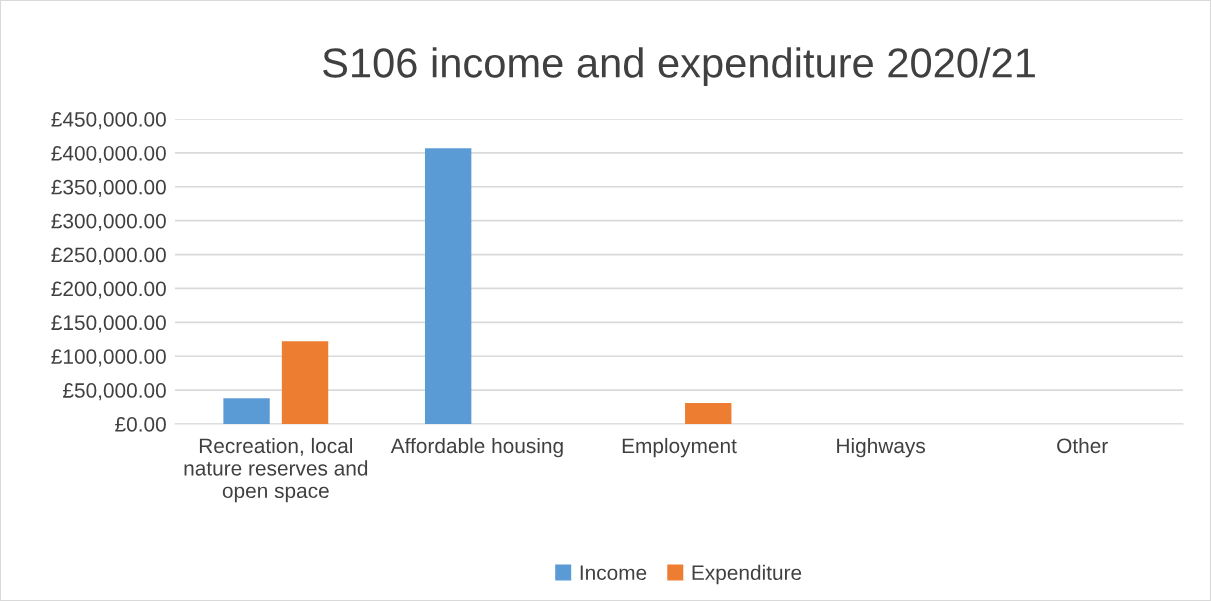  I want to click on y-tick-label: £200,000.00, so click(108, 290).